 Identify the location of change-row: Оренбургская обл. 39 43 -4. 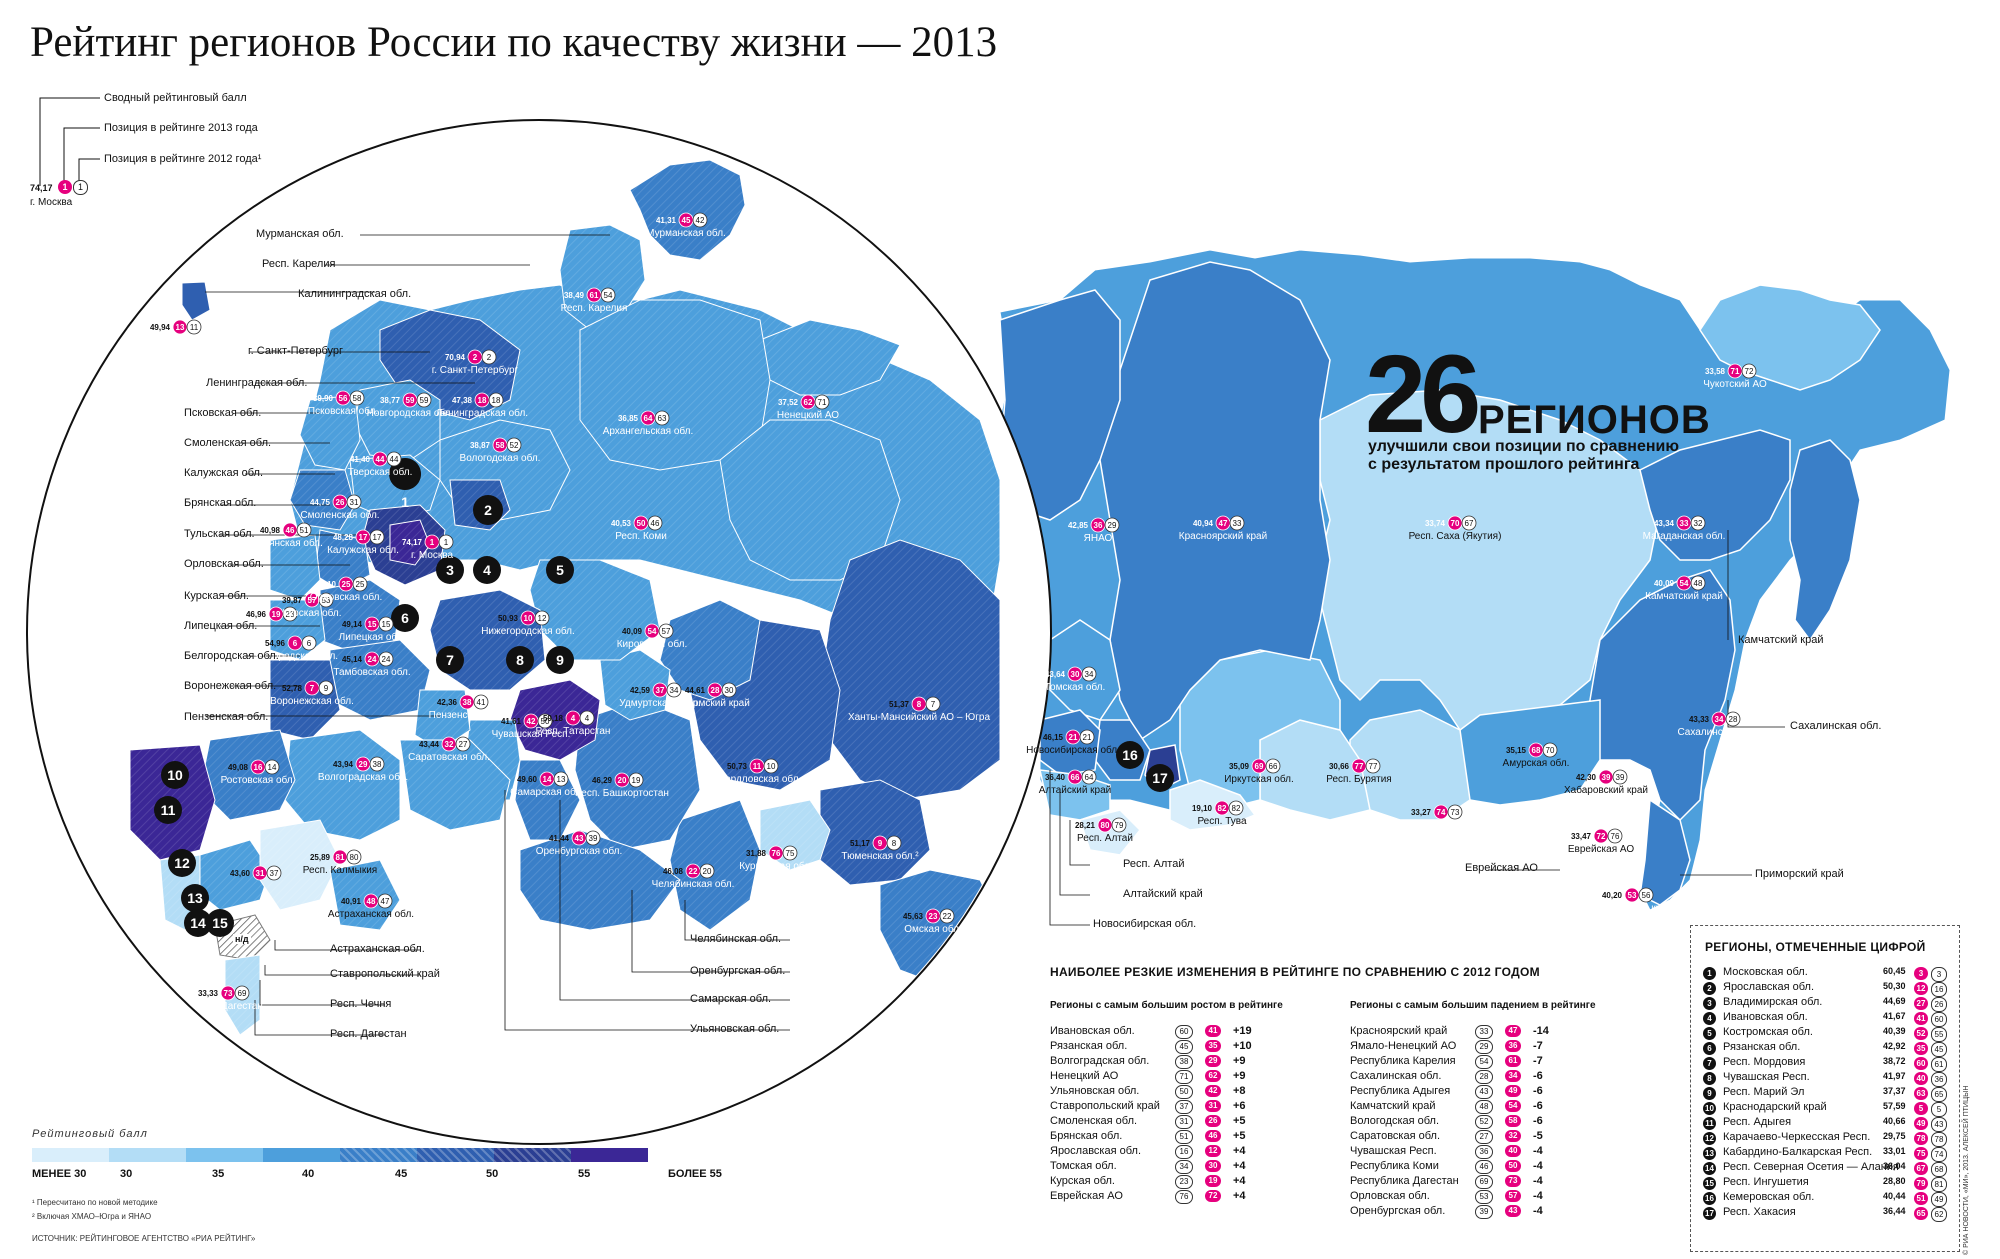
(1505, 1212).